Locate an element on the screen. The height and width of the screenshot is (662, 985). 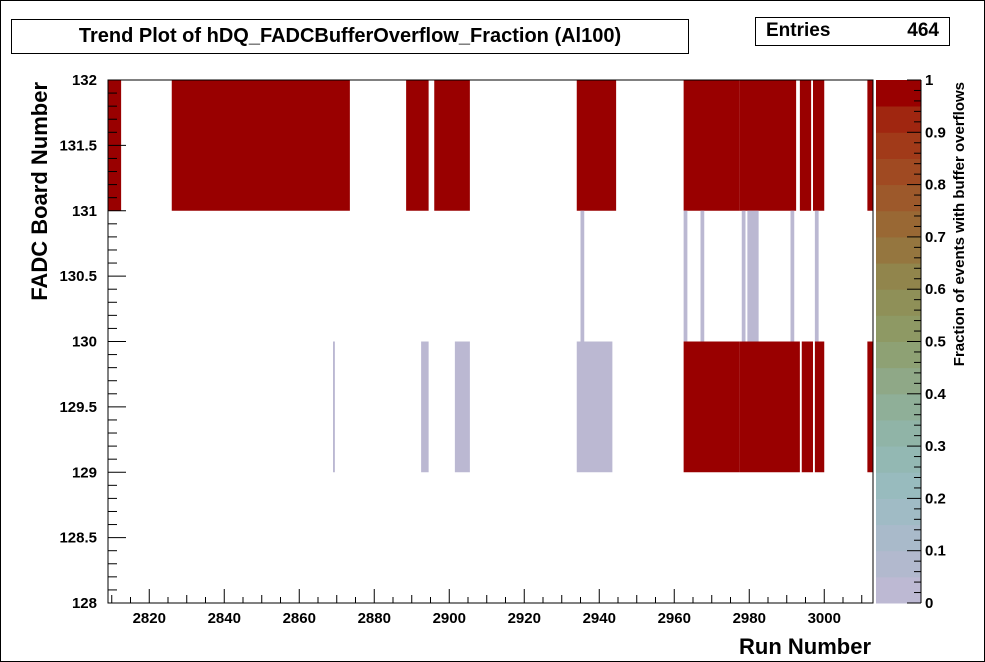
y-tick-label: 131.5 is located at coordinates (78, 145).